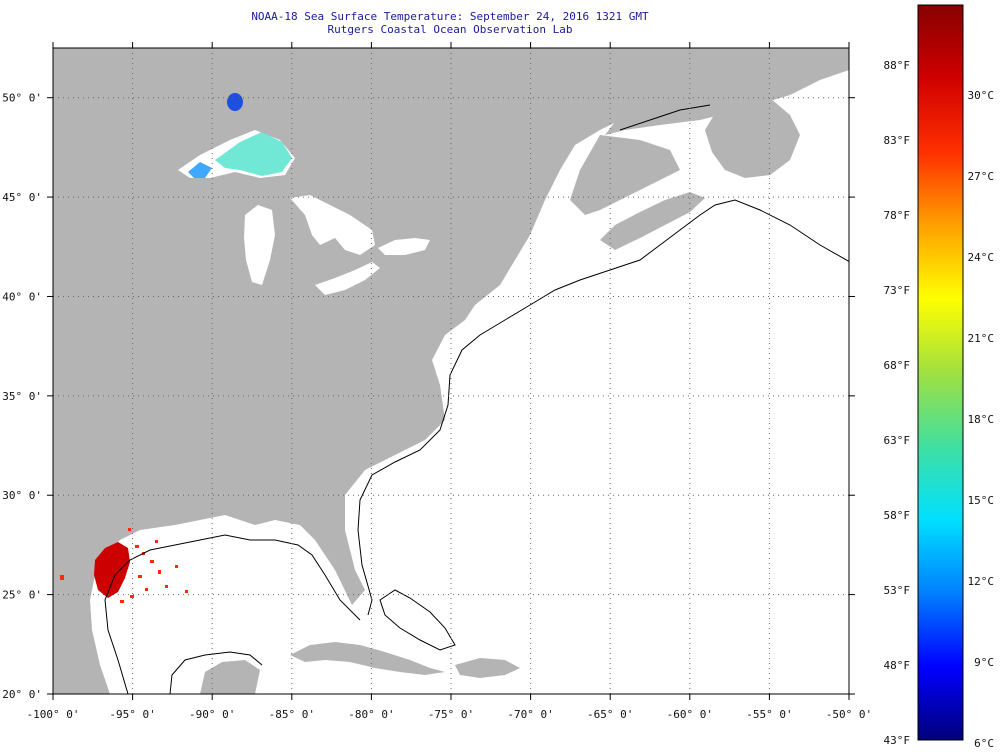 The image size is (1000, 754). What do you see at coordinates (849, 714) in the screenshot?
I see `lon-tick-label: -50° 0'` at bounding box center [849, 714].